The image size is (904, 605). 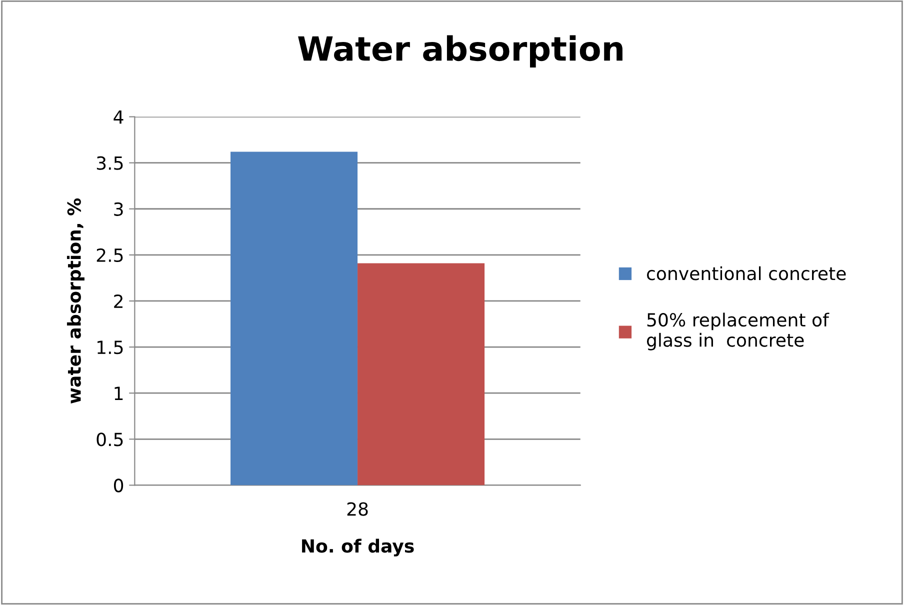 What do you see at coordinates (357, 509) in the screenshot?
I see `x-tick-label: 28` at bounding box center [357, 509].